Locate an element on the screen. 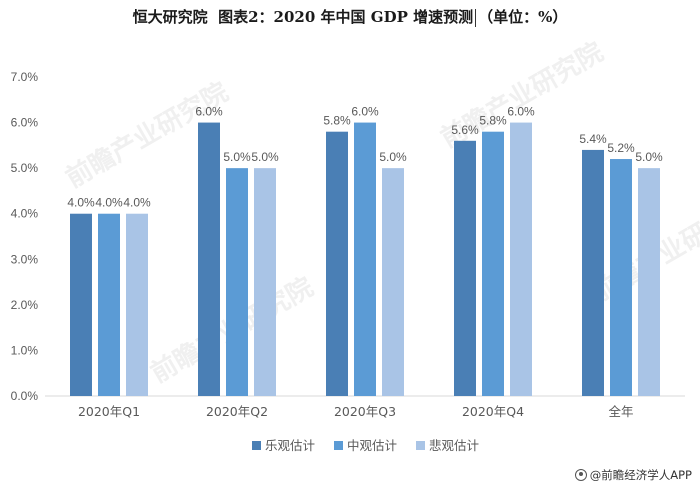 The image size is (700, 489). text-cursor is located at coordinates (476, 18).